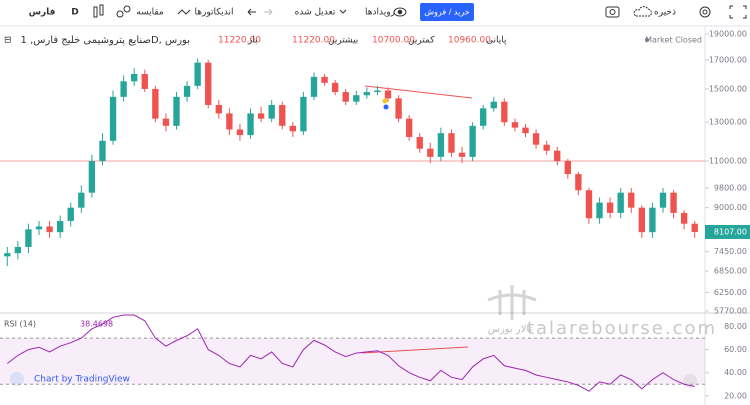  Describe the element at coordinates (315, 13) in the screenshot. I see `adjust-button: تعدیل شده` at that location.